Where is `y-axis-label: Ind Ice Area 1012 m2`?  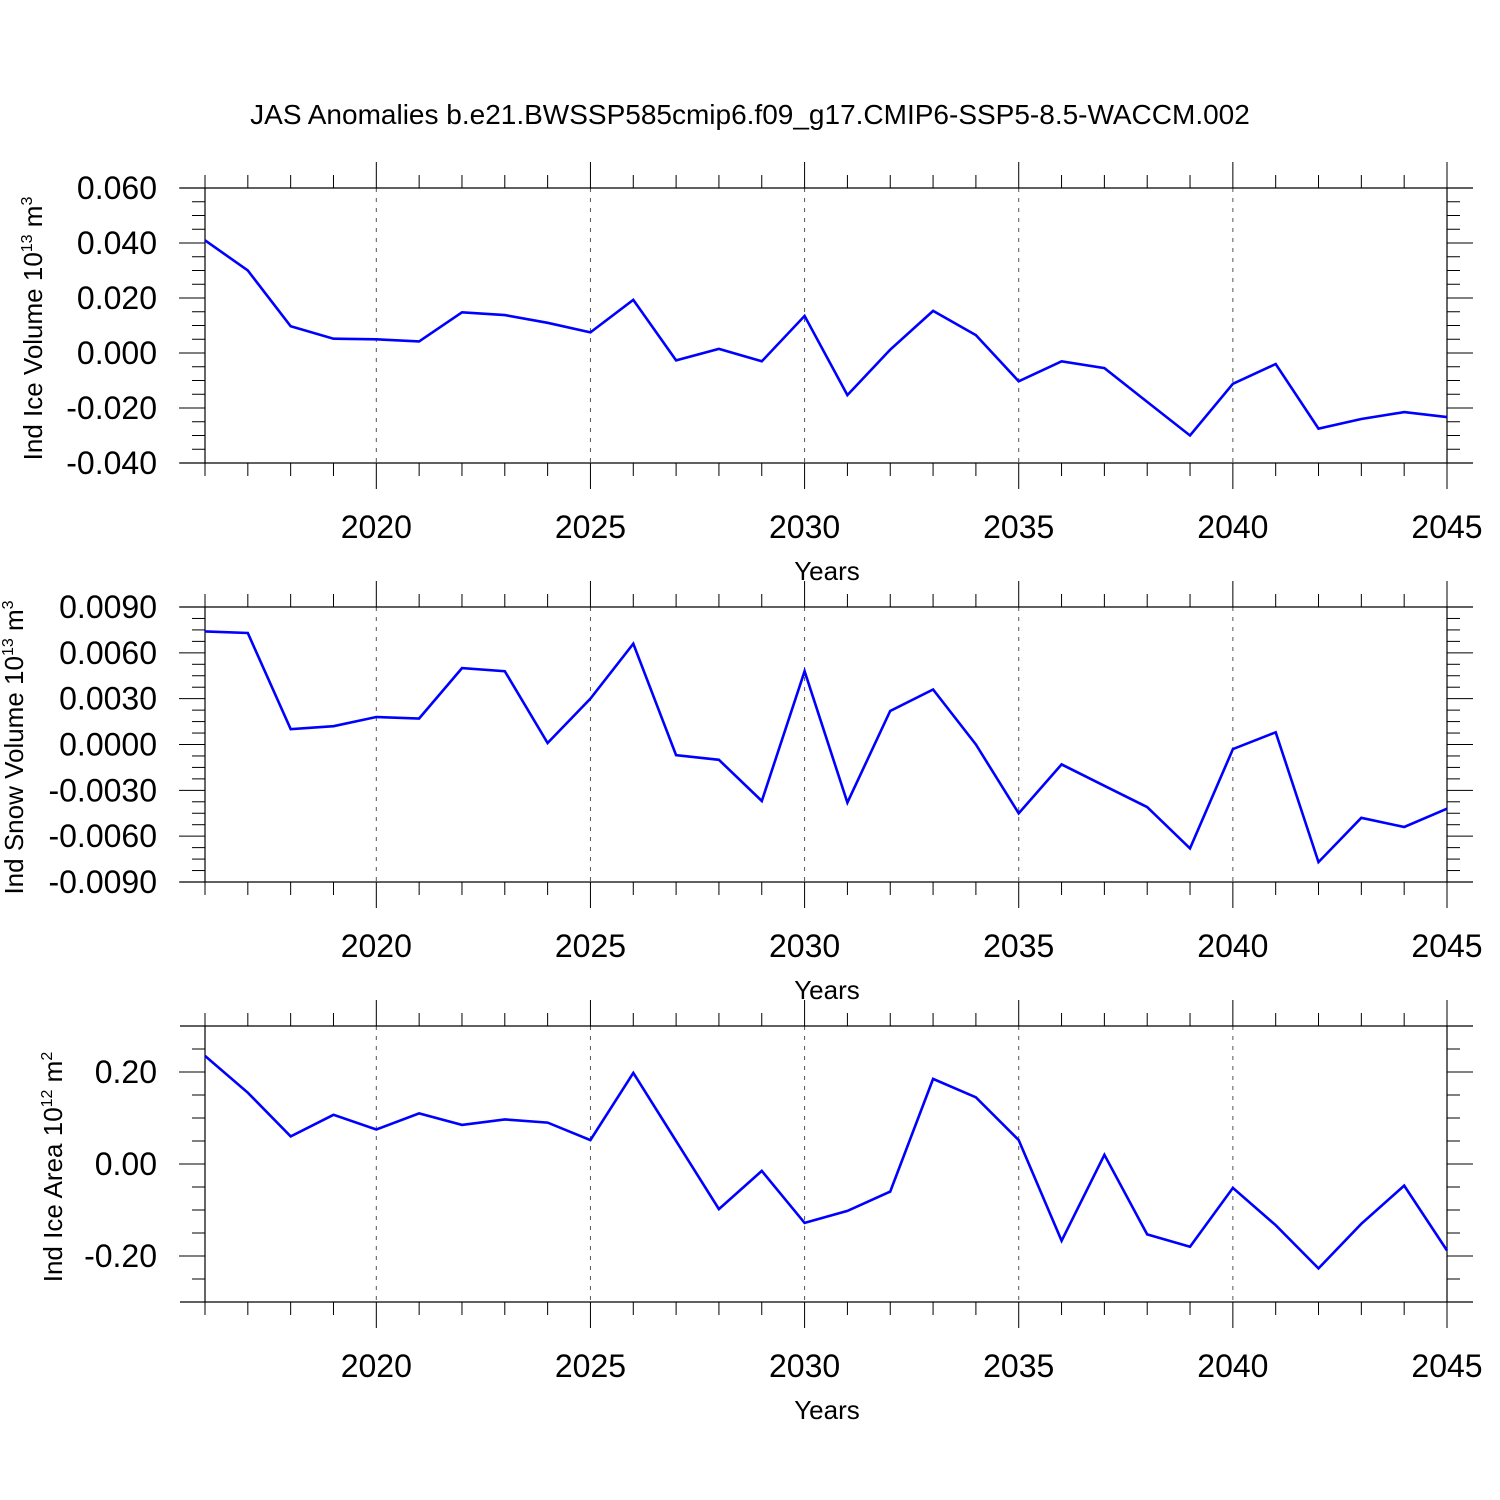 y-axis-label: Ind Ice Area 1012 m2 is located at coordinates (53, 1167).